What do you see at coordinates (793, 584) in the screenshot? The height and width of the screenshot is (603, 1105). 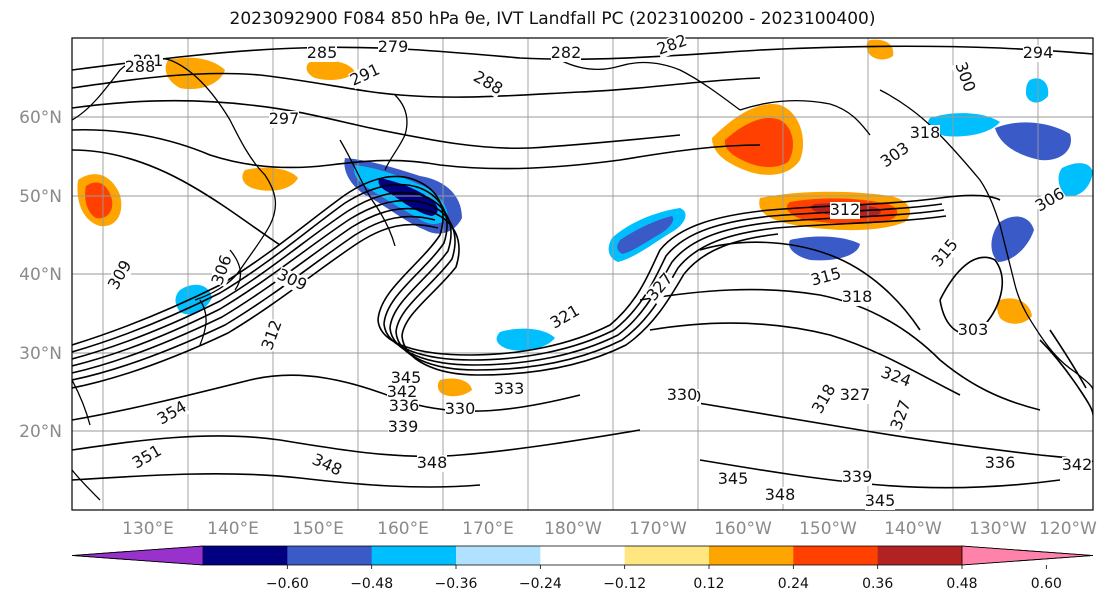 I see `colorbar-tick-label: 0.24` at bounding box center [793, 584].